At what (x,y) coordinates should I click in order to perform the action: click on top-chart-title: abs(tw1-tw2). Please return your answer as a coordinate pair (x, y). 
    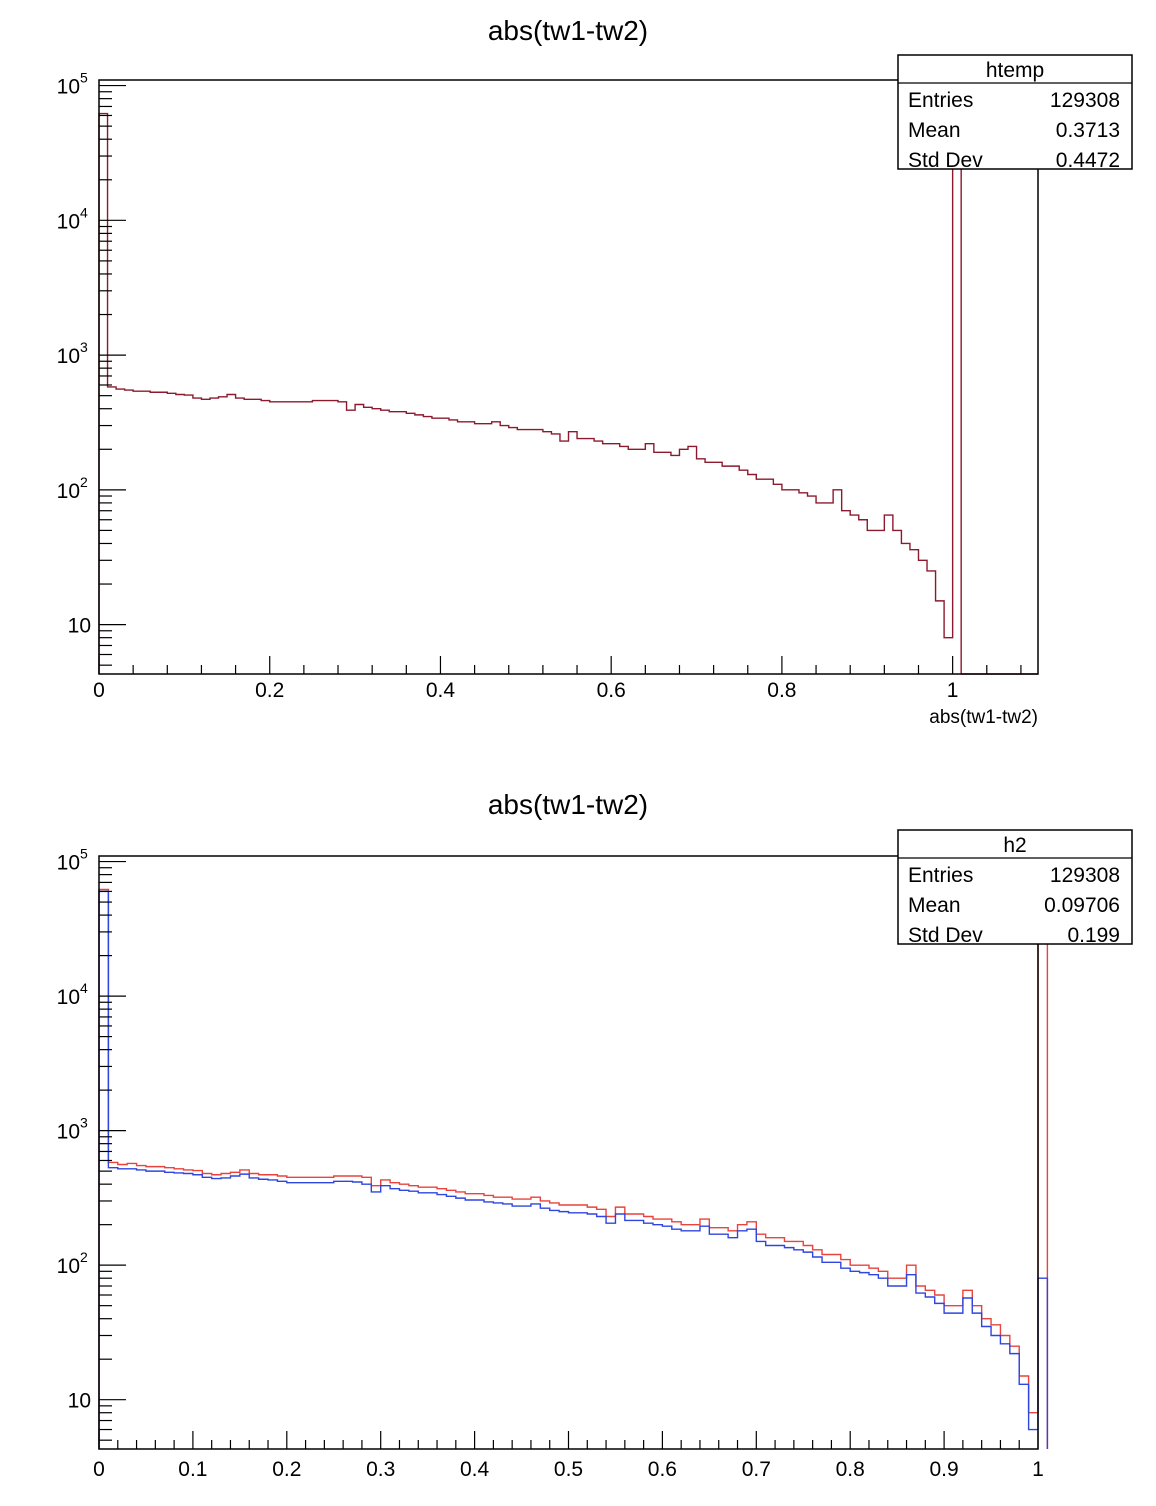
    Looking at the image, I should click on (568, 30).